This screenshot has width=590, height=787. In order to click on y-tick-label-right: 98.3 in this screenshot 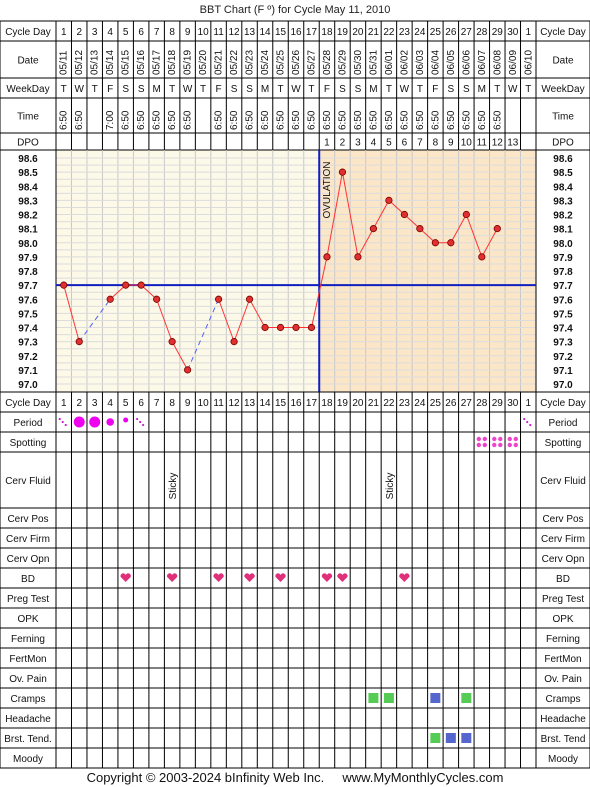, I will do `click(563, 201)`.